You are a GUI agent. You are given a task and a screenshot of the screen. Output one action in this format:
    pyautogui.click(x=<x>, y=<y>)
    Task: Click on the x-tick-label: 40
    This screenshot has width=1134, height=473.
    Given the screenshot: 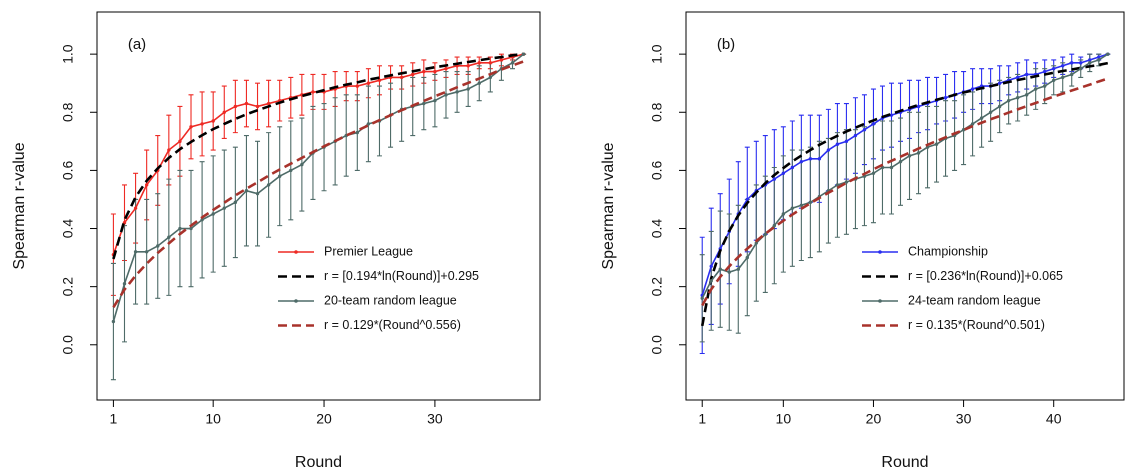 What is the action you would take?
    pyautogui.click(x=1054, y=419)
    